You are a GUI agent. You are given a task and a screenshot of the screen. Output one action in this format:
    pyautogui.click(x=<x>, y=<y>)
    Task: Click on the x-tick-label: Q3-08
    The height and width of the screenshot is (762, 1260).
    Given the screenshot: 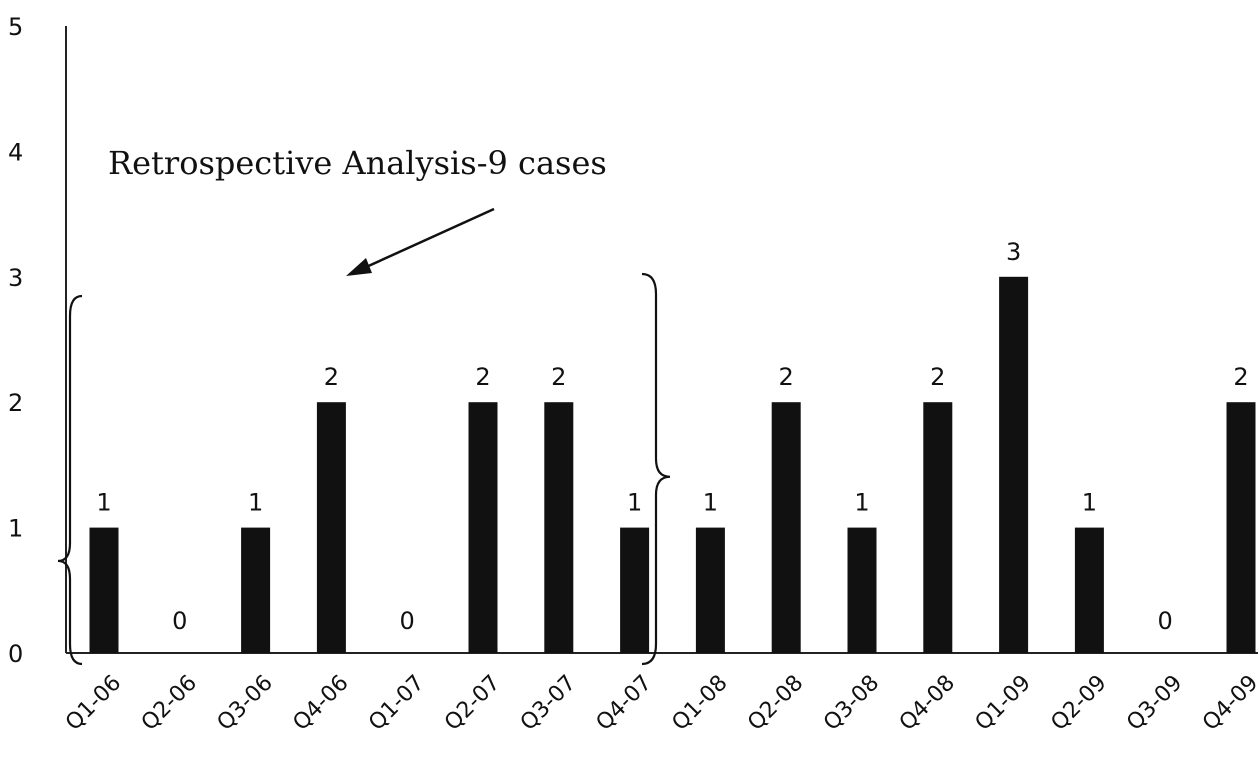 What is the action you would take?
    pyautogui.click(x=851, y=703)
    